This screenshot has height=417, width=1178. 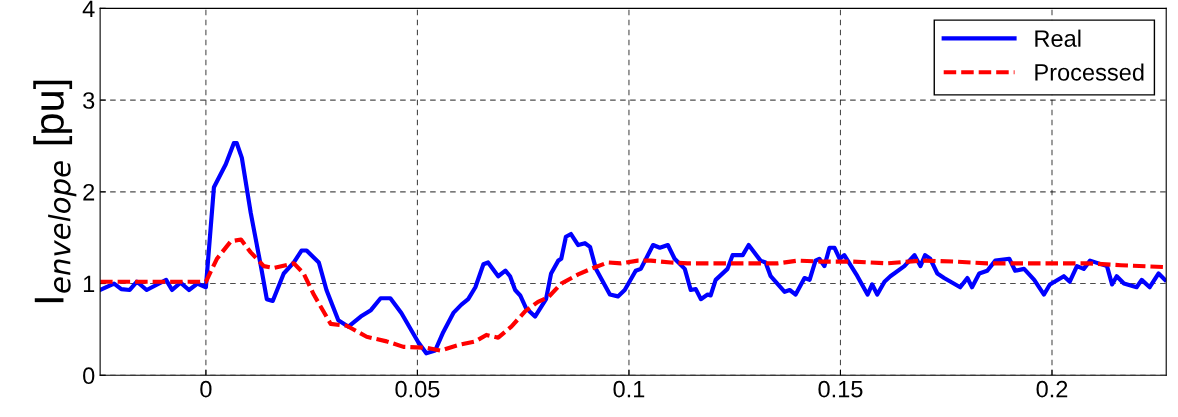 What do you see at coordinates (206, 389) in the screenshot?
I see `x-tick-label: 0` at bounding box center [206, 389].